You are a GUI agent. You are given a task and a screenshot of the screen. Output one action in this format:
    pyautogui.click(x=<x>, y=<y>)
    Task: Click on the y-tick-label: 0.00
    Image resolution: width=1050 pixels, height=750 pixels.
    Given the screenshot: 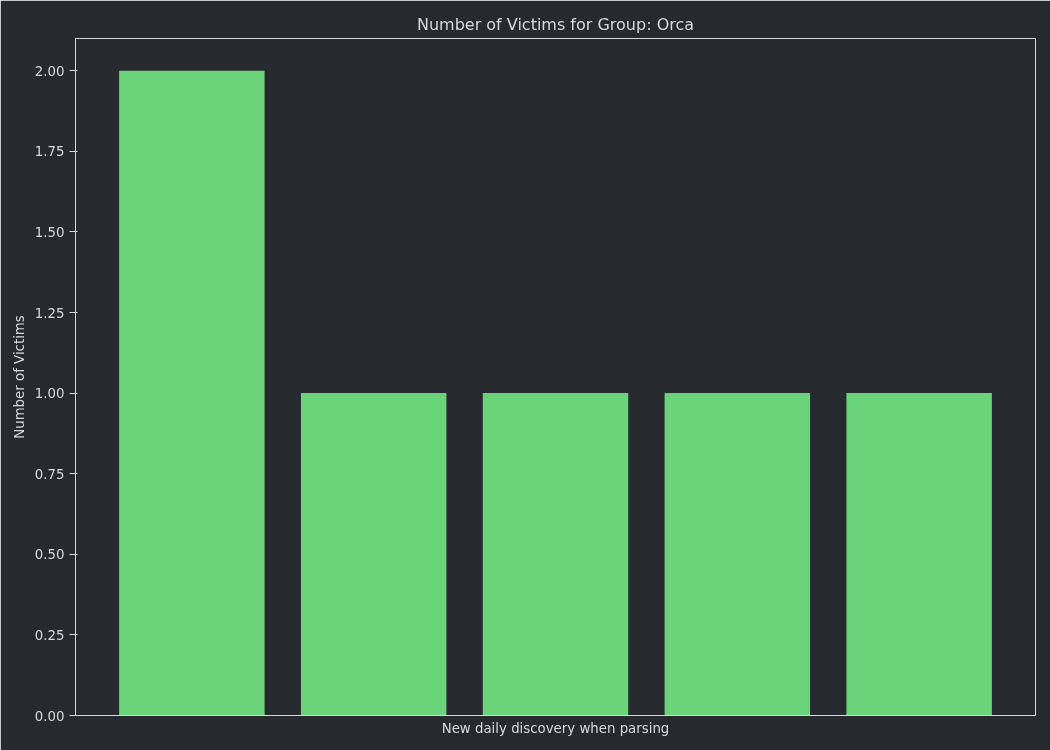 What is the action you would take?
    pyautogui.click(x=49, y=716)
    